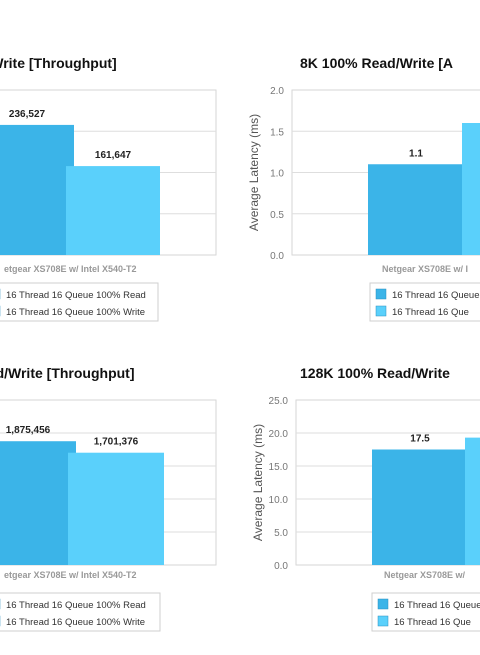 The width and height of the screenshot is (480, 655). Describe the element at coordinates (58, 63) in the screenshot. I see `chart-title: ad/Write [Throughput]` at that location.